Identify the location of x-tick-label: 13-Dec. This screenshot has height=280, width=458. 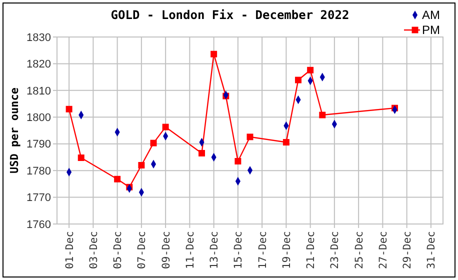
(214, 250).